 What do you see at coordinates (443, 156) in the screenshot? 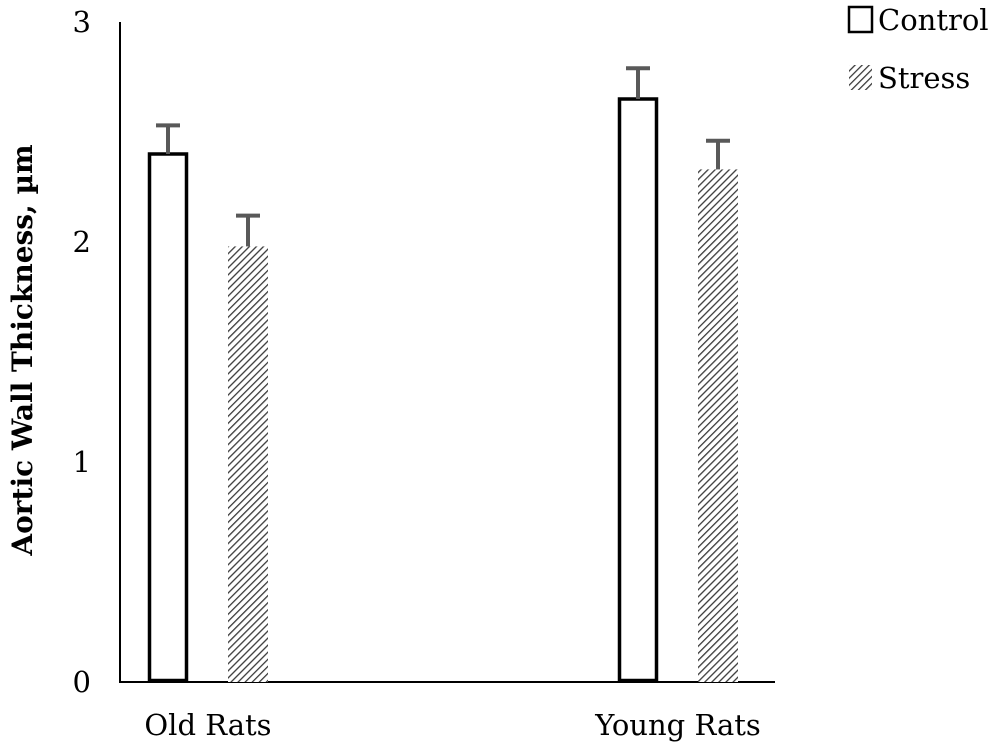
I see `error-bars` at bounding box center [443, 156].